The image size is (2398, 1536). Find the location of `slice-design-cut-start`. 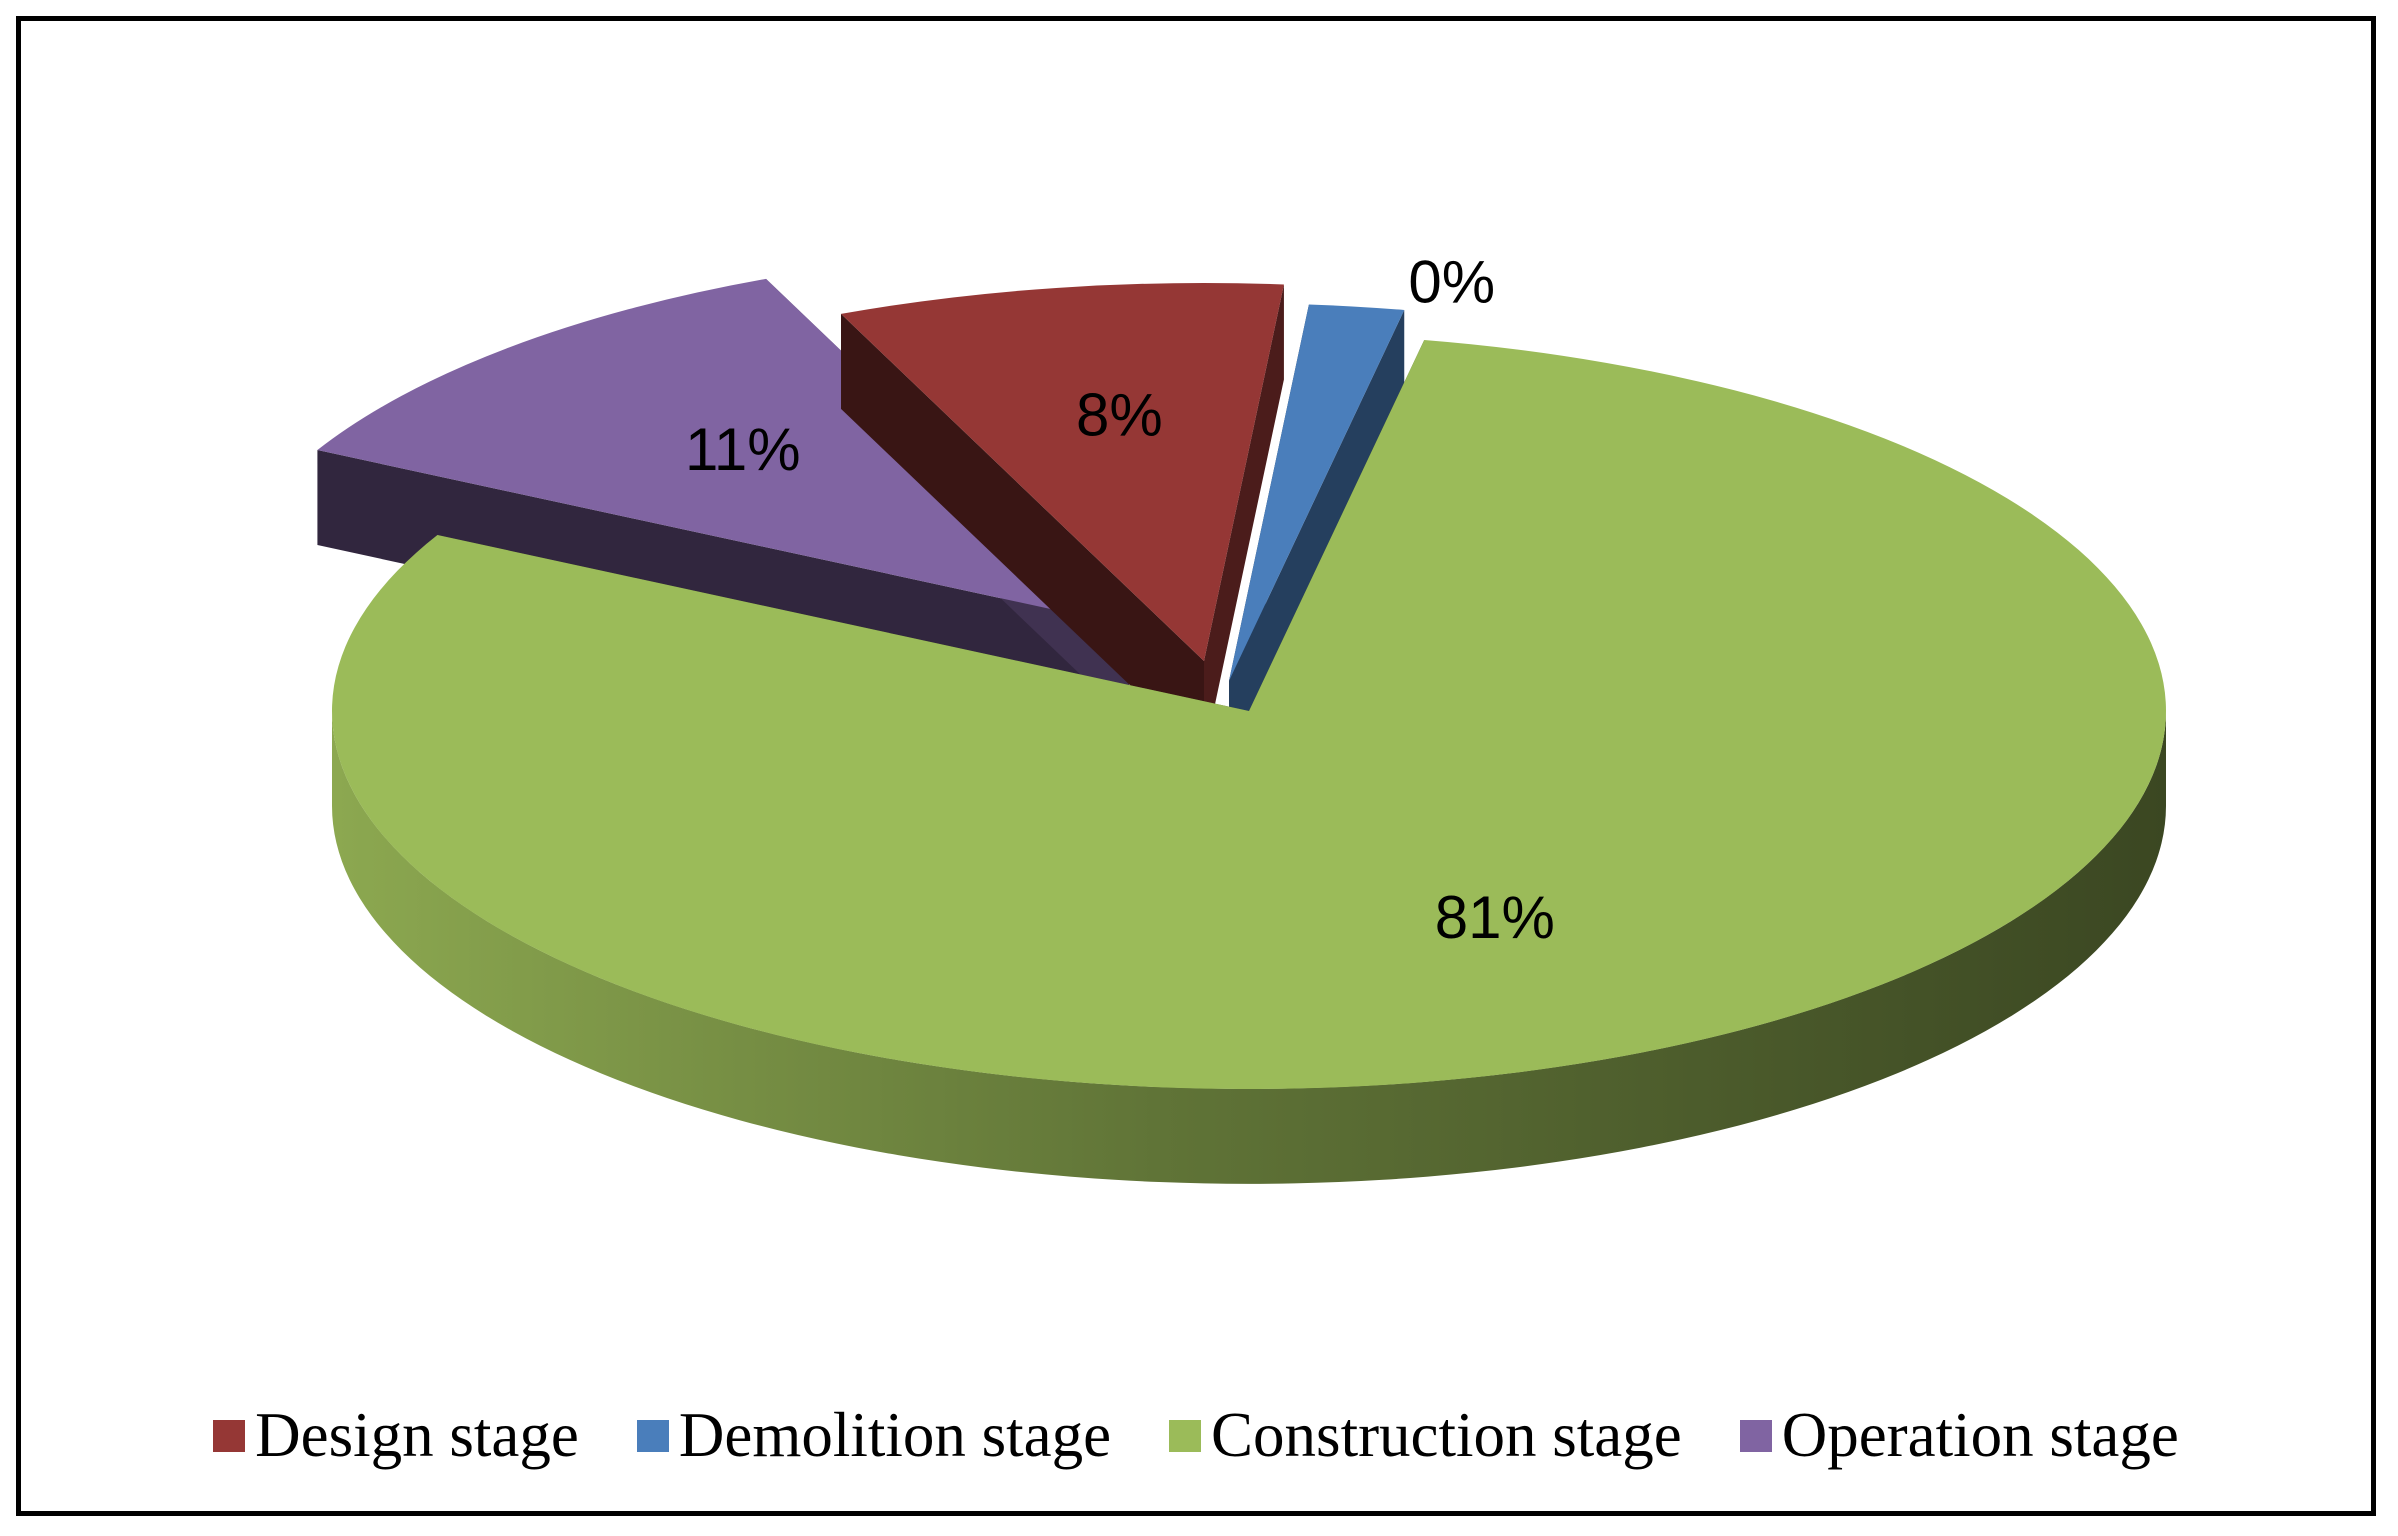

slice-design-cut-start is located at coordinates (1022, 534).